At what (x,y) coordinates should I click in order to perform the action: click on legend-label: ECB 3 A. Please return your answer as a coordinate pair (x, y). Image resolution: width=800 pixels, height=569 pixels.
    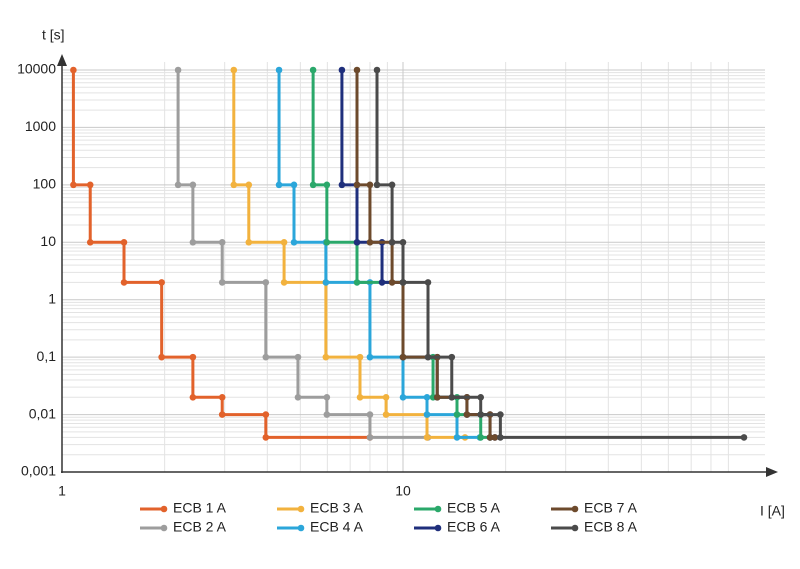
    Looking at the image, I should click on (337, 508).